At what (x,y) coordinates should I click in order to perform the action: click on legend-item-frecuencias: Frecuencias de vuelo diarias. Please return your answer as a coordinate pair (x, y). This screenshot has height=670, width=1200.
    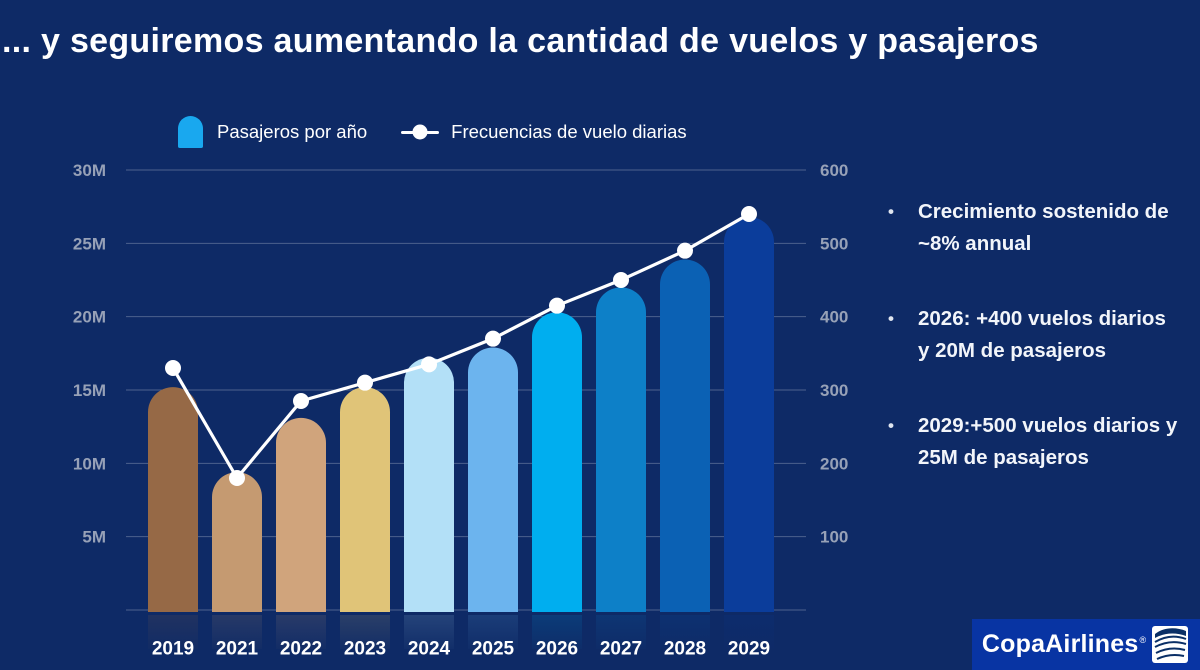
    Looking at the image, I should click on (544, 132).